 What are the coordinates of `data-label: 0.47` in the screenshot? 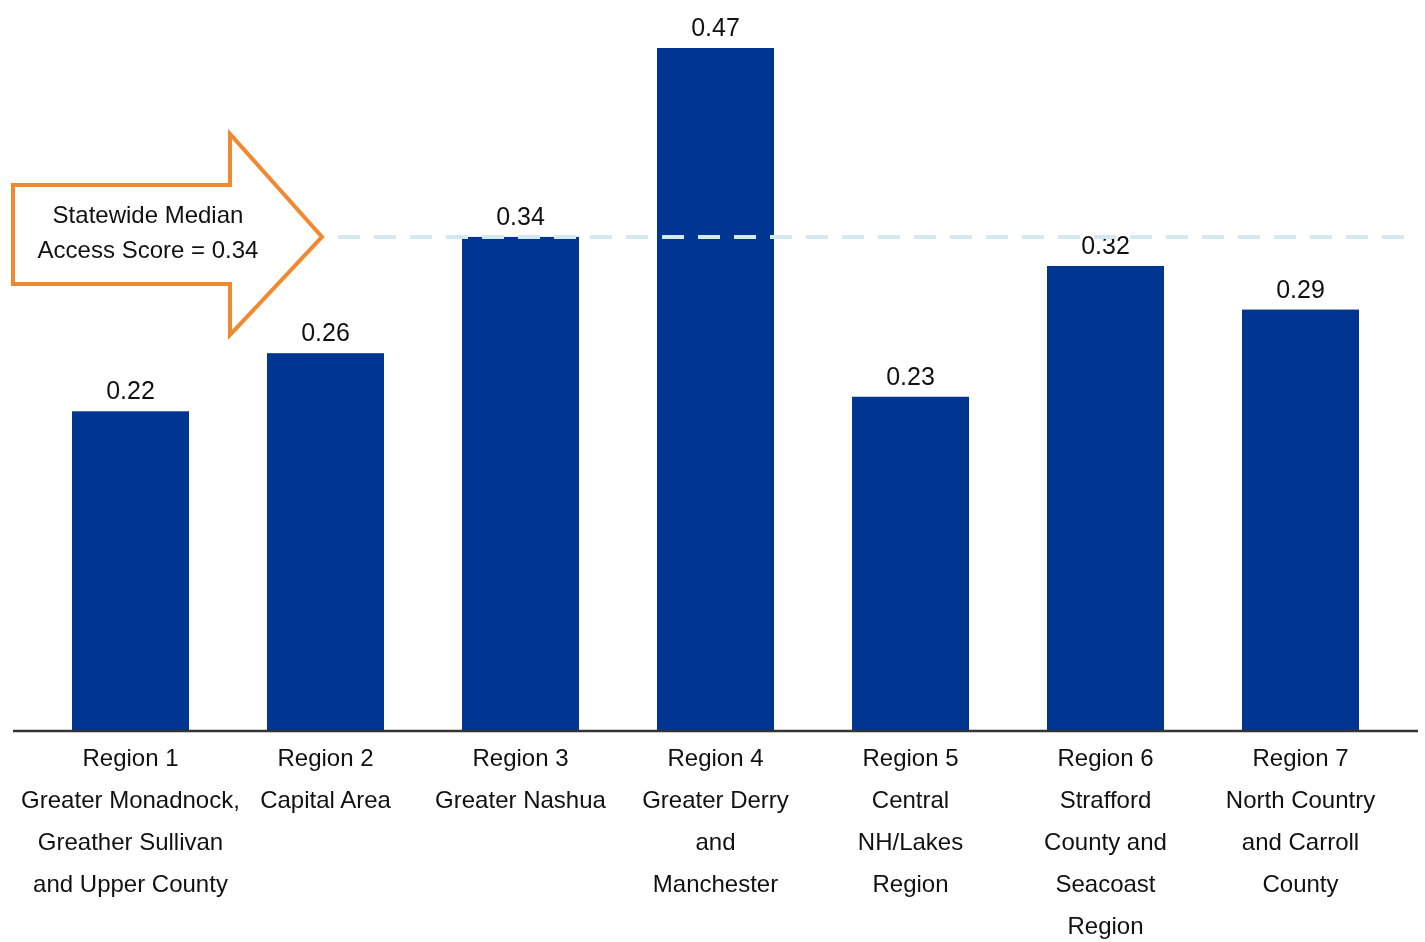 It's located at (715, 27).